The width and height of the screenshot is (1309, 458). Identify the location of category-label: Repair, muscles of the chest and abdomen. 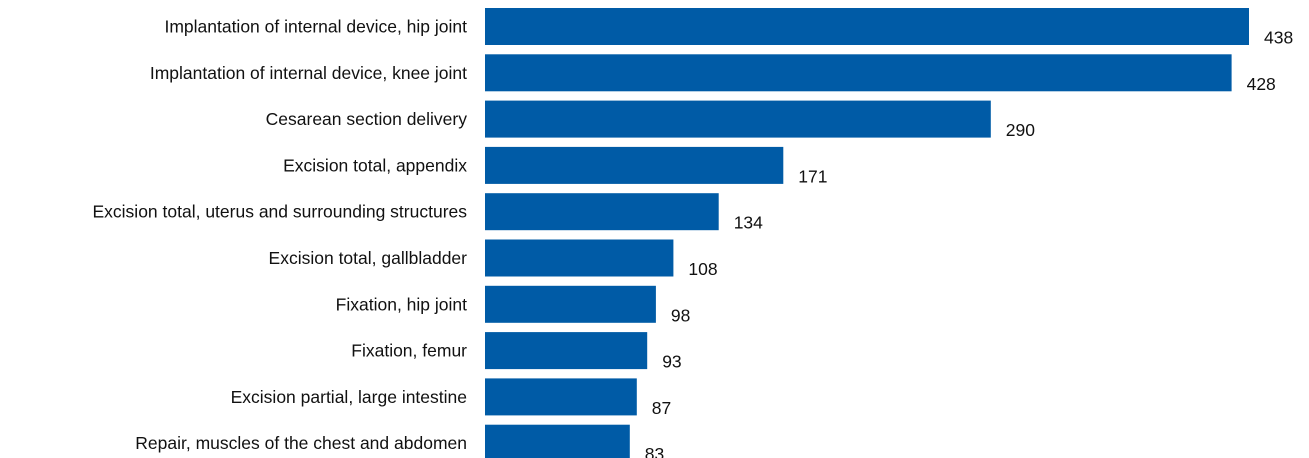
(301, 443).